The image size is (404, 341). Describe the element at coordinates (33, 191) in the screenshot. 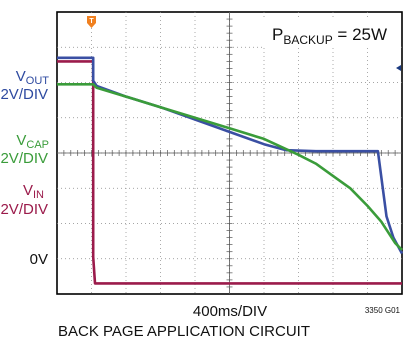

I see `channel-label-vin: VIN` at that location.